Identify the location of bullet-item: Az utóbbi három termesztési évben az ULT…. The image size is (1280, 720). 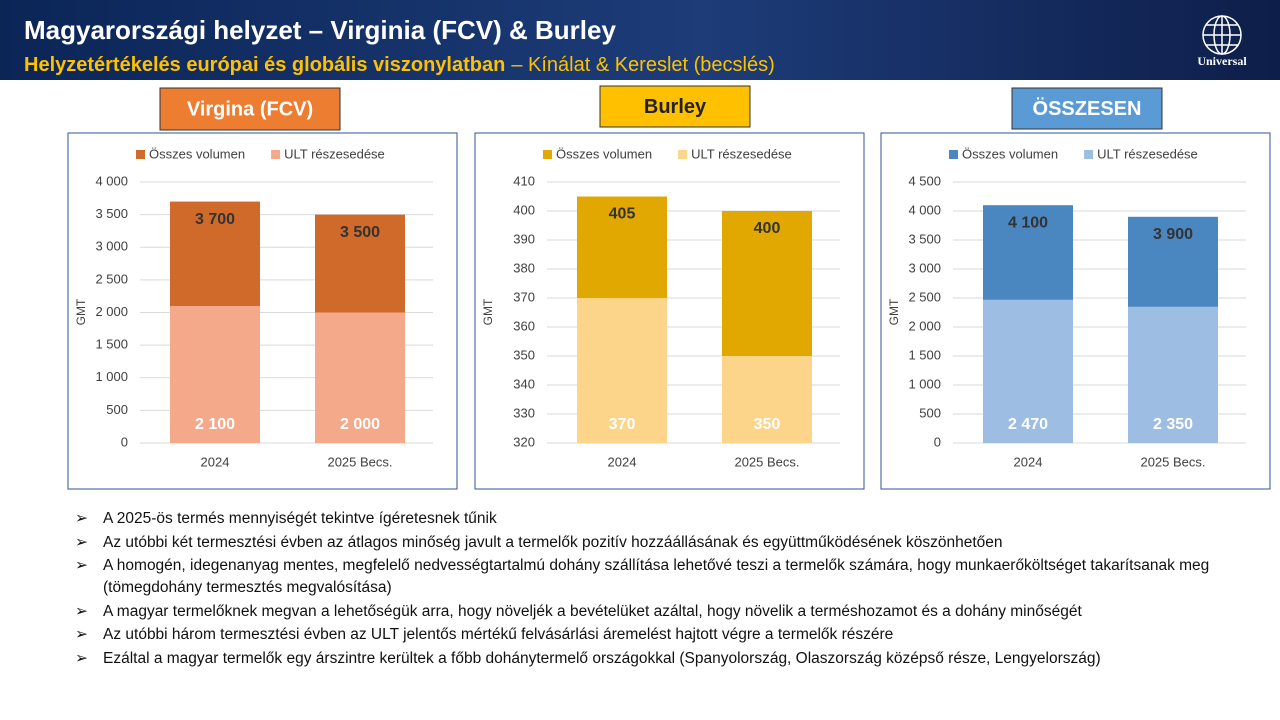
(675, 635).